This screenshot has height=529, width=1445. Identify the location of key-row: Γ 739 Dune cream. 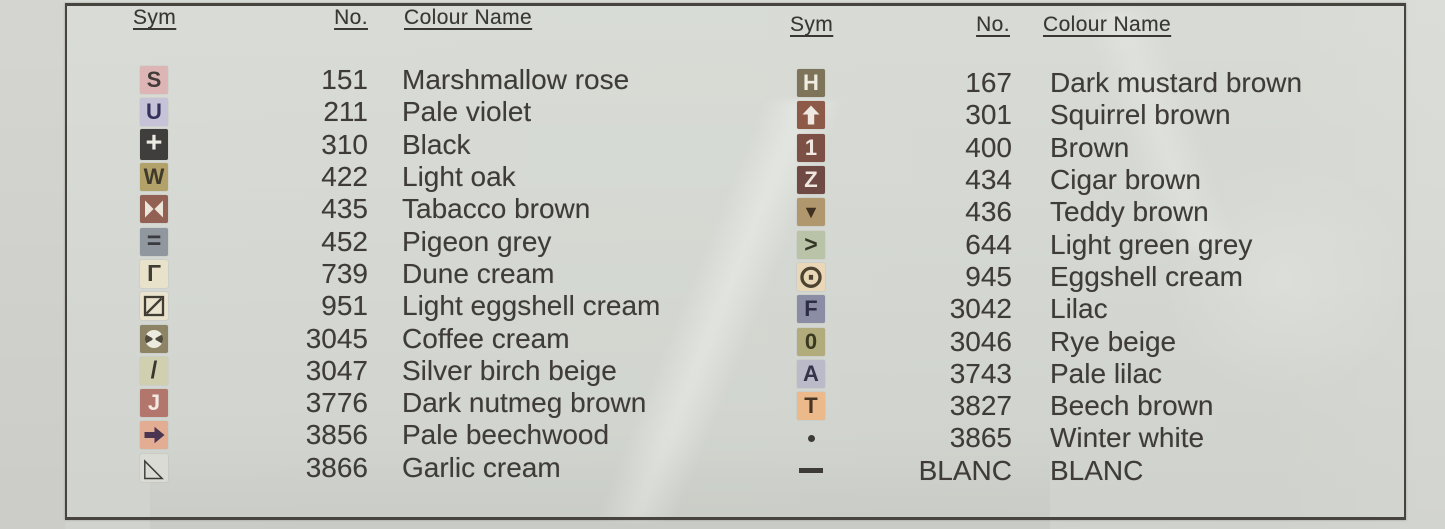
(450, 274).